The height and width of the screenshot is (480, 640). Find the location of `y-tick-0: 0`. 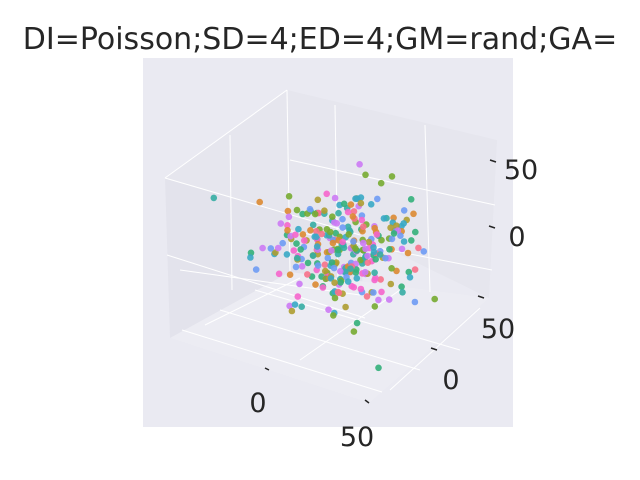

y-tick-0: 0 is located at coordinates (450, 380).